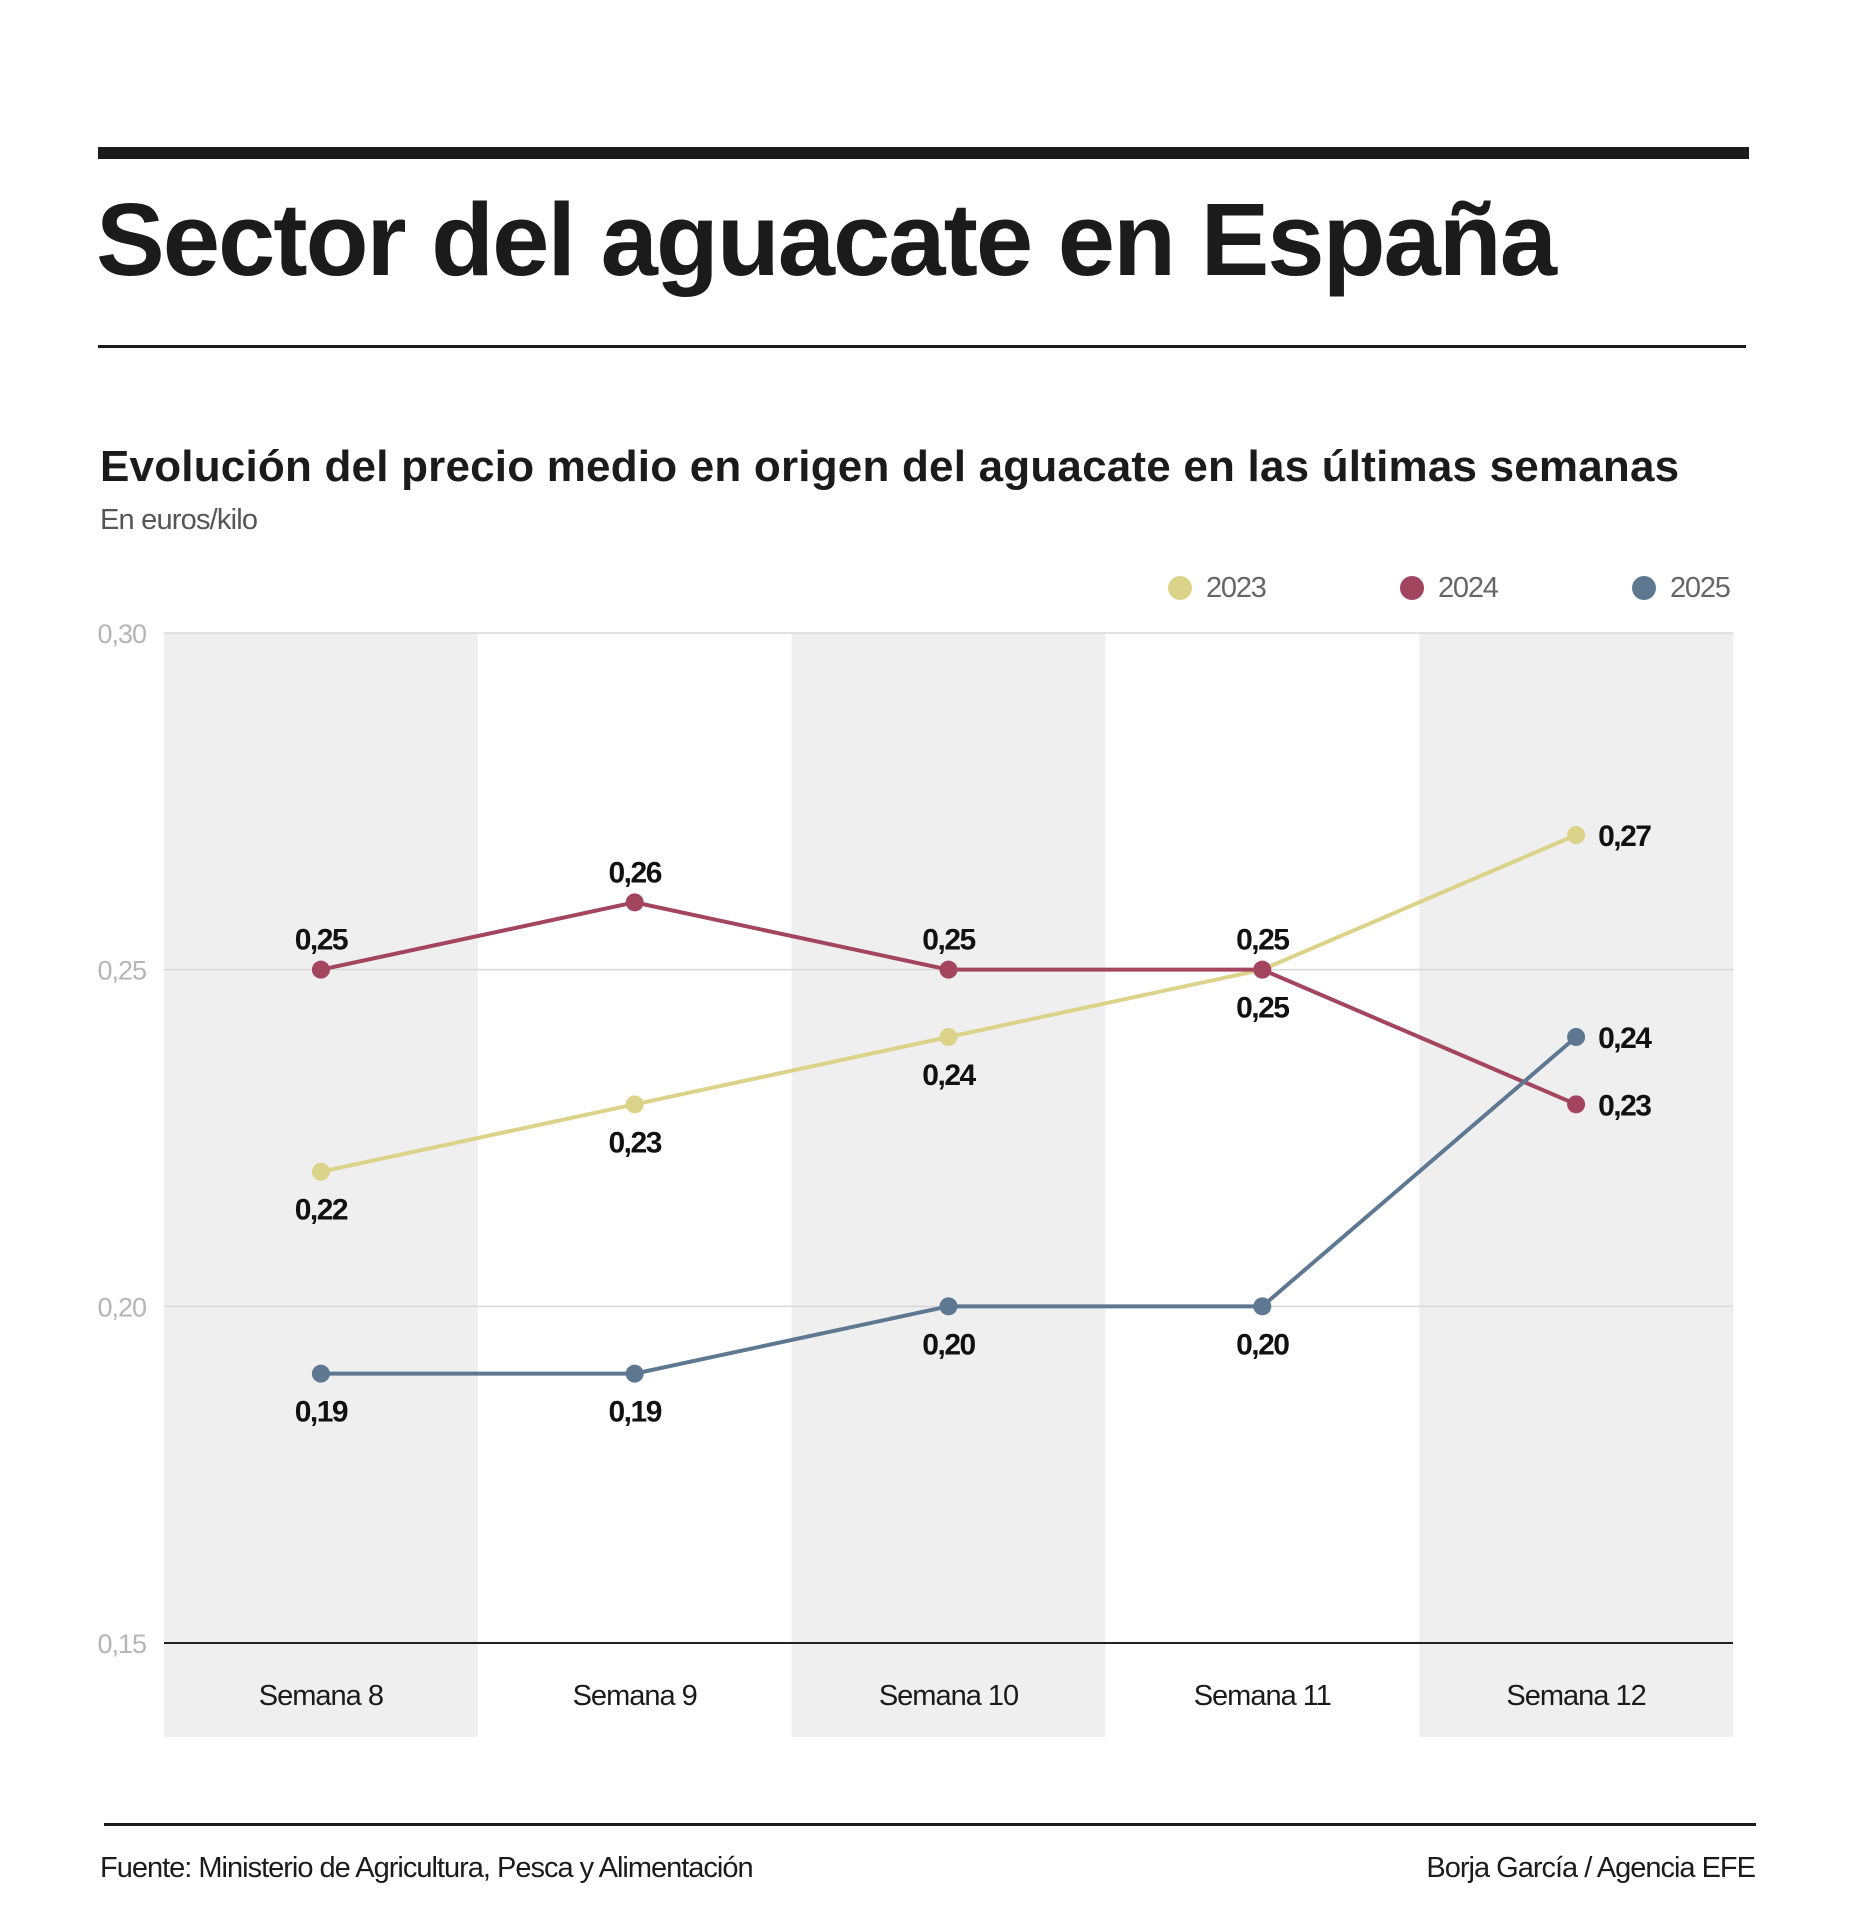  I want to click on credit-note: Borja García / Agencia EFE, so click(1591, 1868).